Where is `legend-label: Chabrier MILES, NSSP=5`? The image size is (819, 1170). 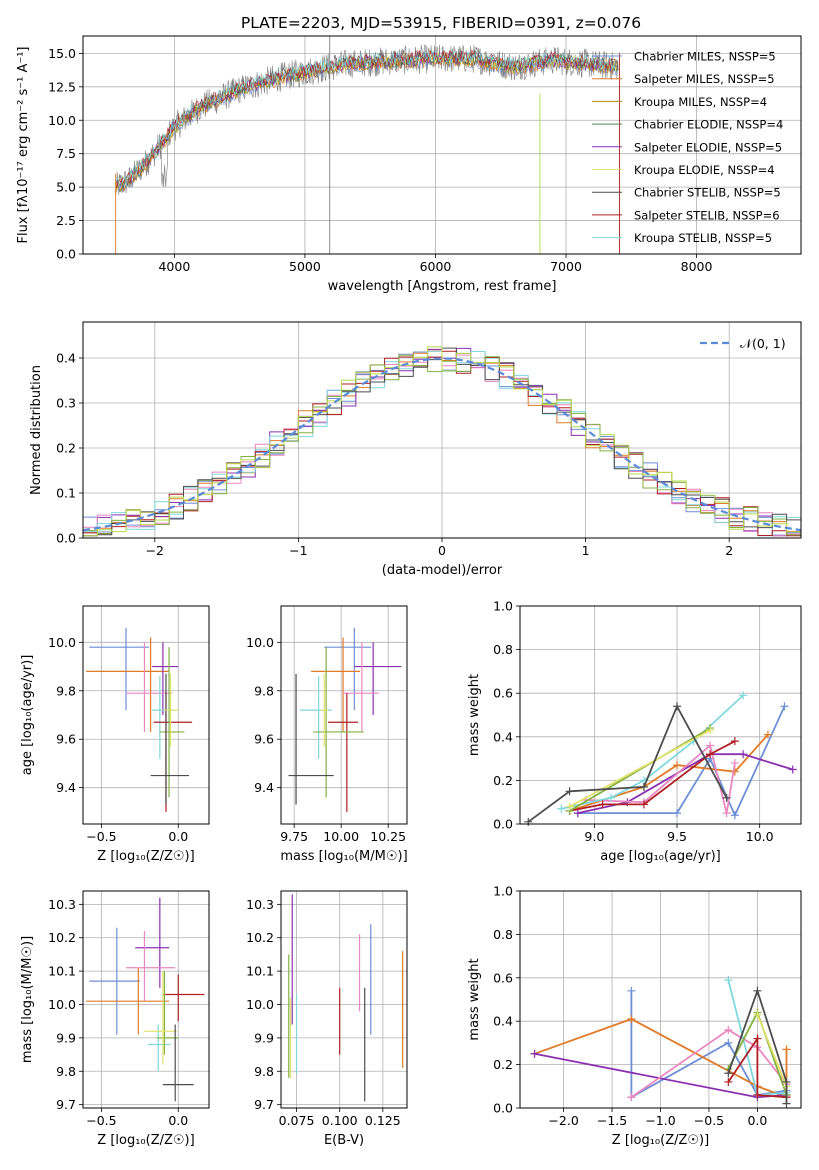
legend-label: Chabrier MILES, NSSP=5 is located at coordinates (705, 57).